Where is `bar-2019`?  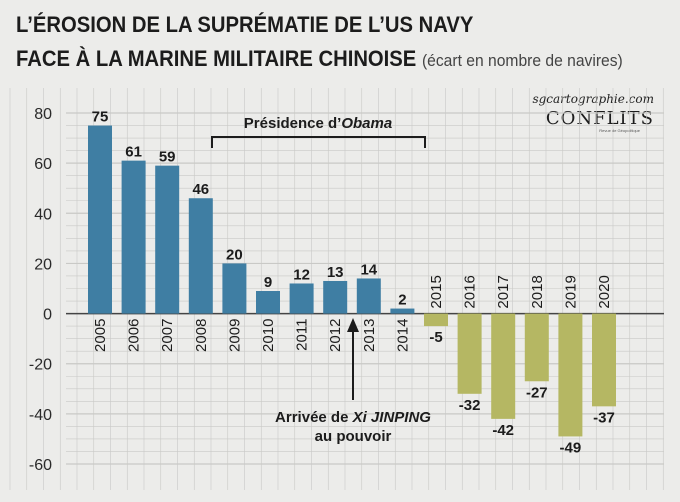 bar-2019 is located at coordinates (570, 375).